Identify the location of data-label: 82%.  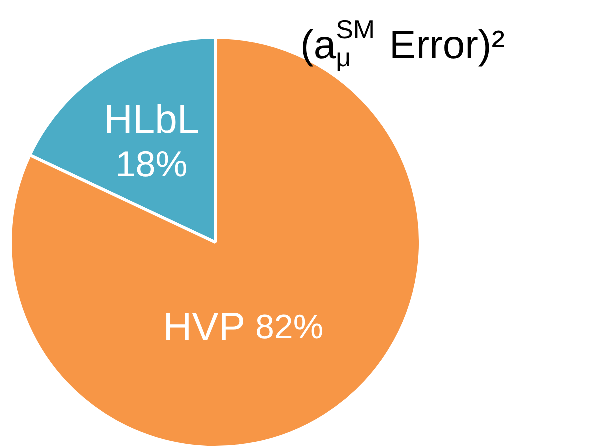
(290, 327).